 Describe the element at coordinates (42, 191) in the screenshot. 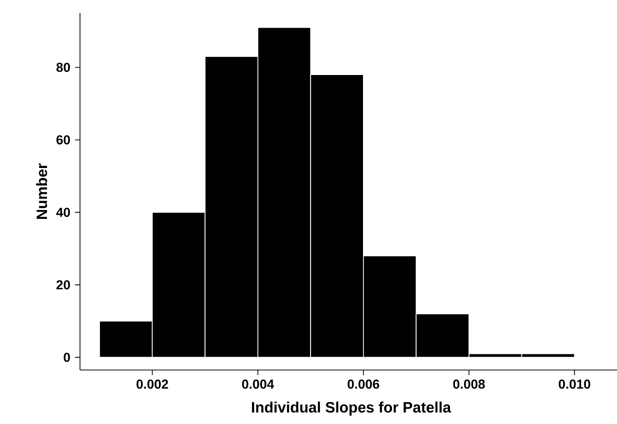

I see `y-axis-title: Number` at that location.